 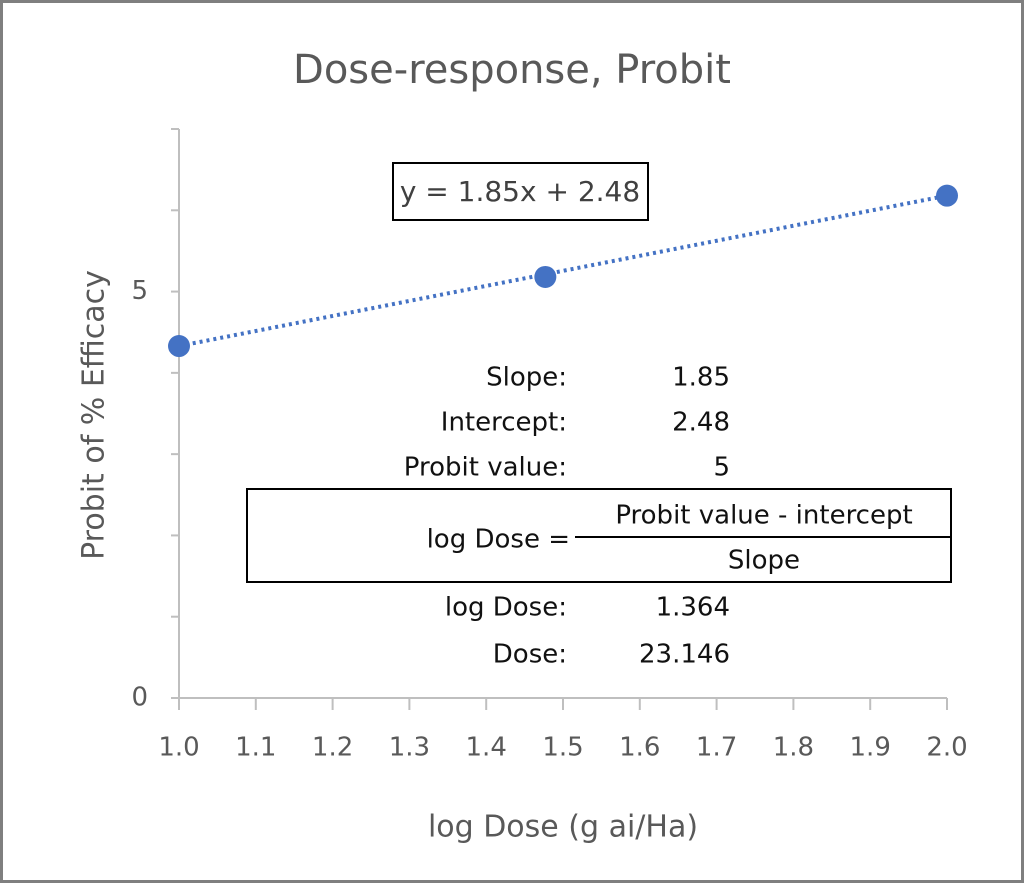 What do you see at coordinates (485, 468) in the screenshot?
I see `annotation-label: Probit value:` at bounding box center [485, 468].